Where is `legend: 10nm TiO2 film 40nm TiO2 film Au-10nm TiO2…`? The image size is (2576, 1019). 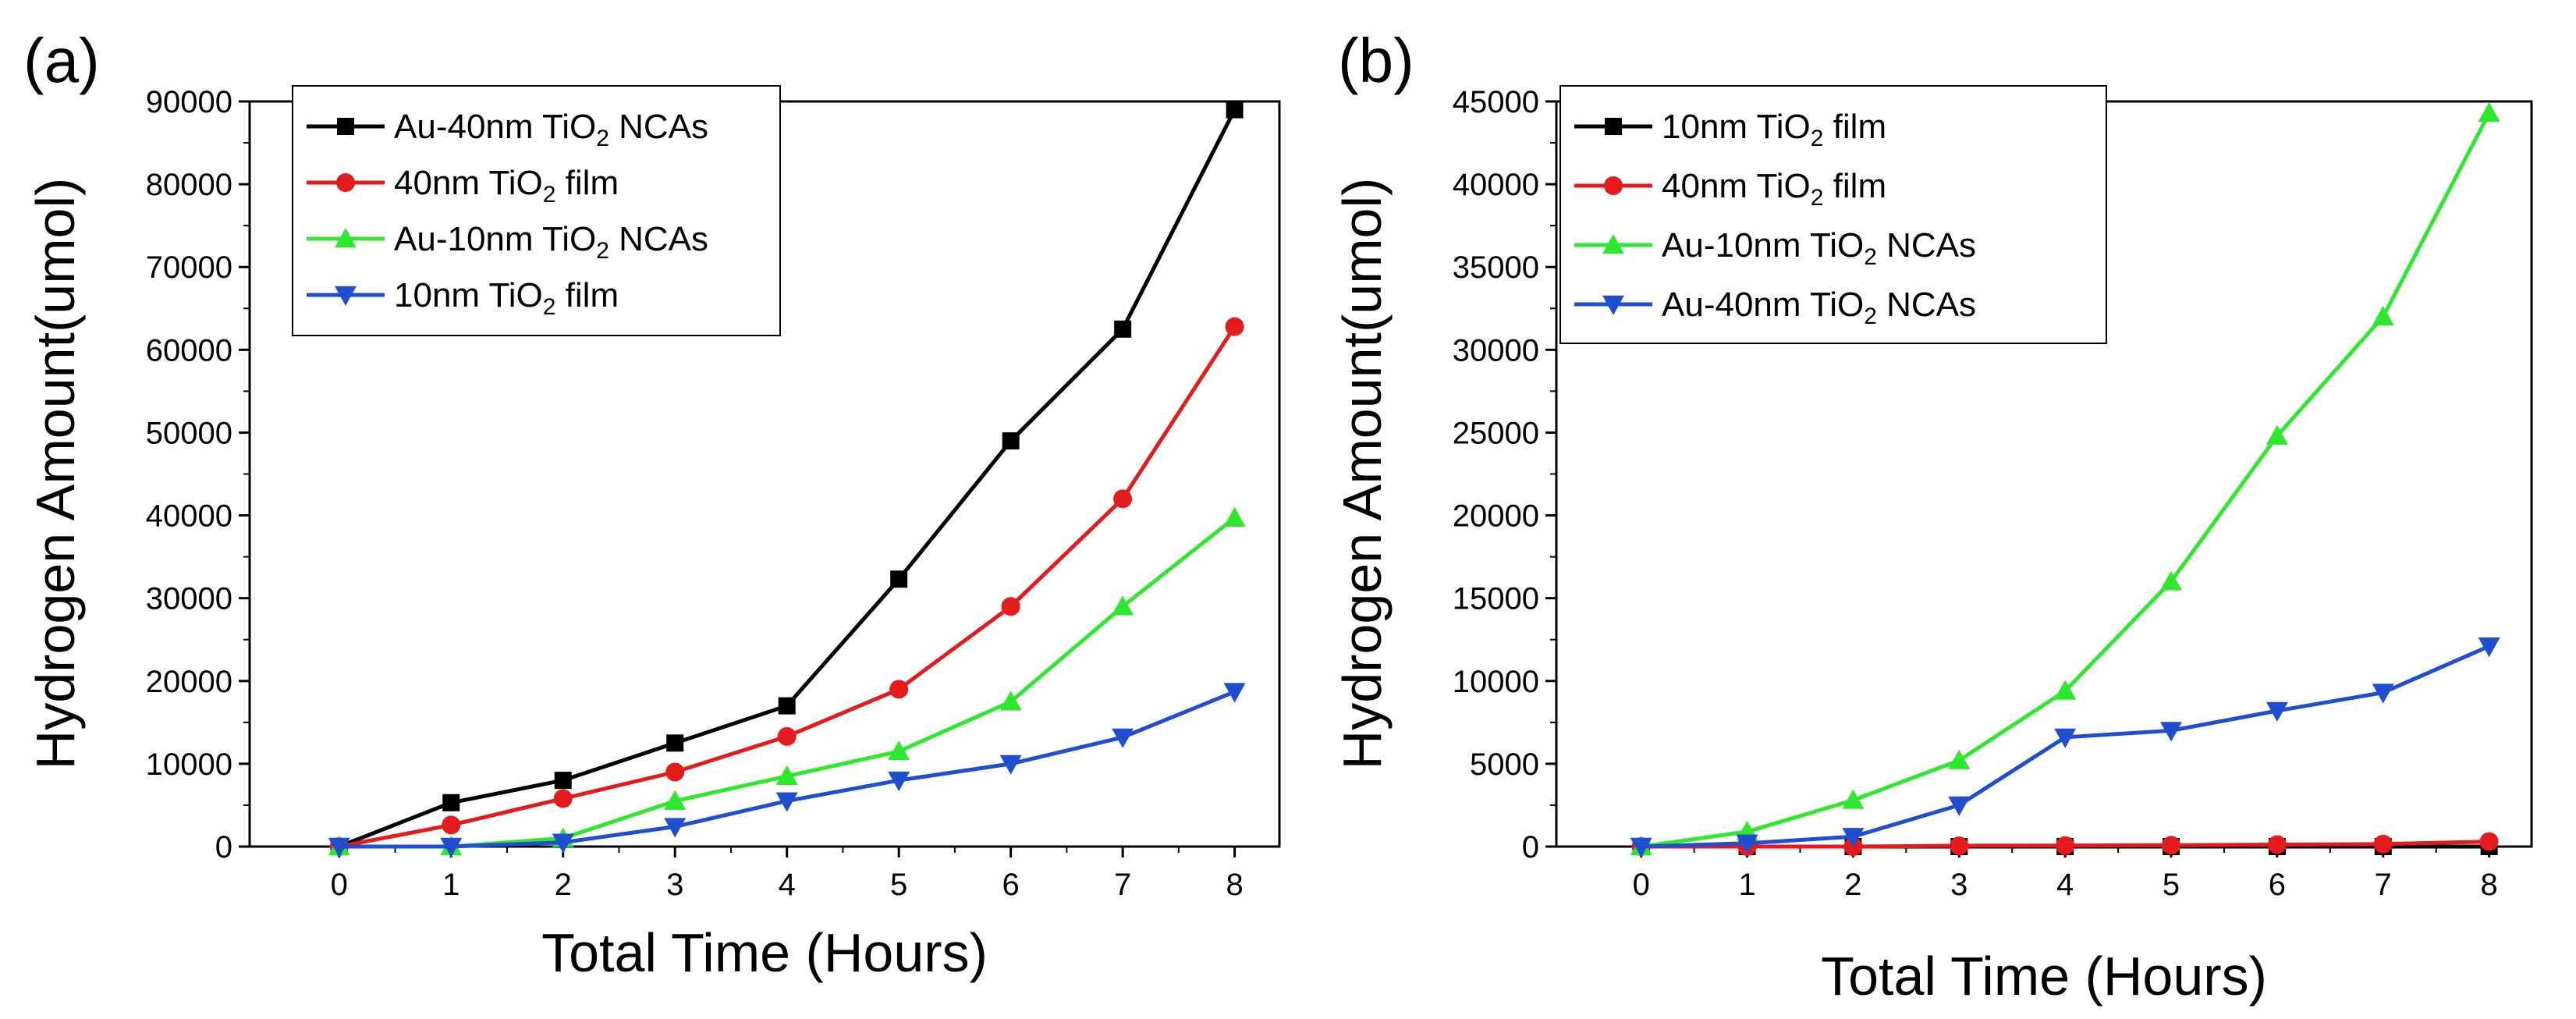
legend: 10nm TiO2 film 40nm TiO2 film Au-10nm TiO2… is located at coordinates (1833, 215).